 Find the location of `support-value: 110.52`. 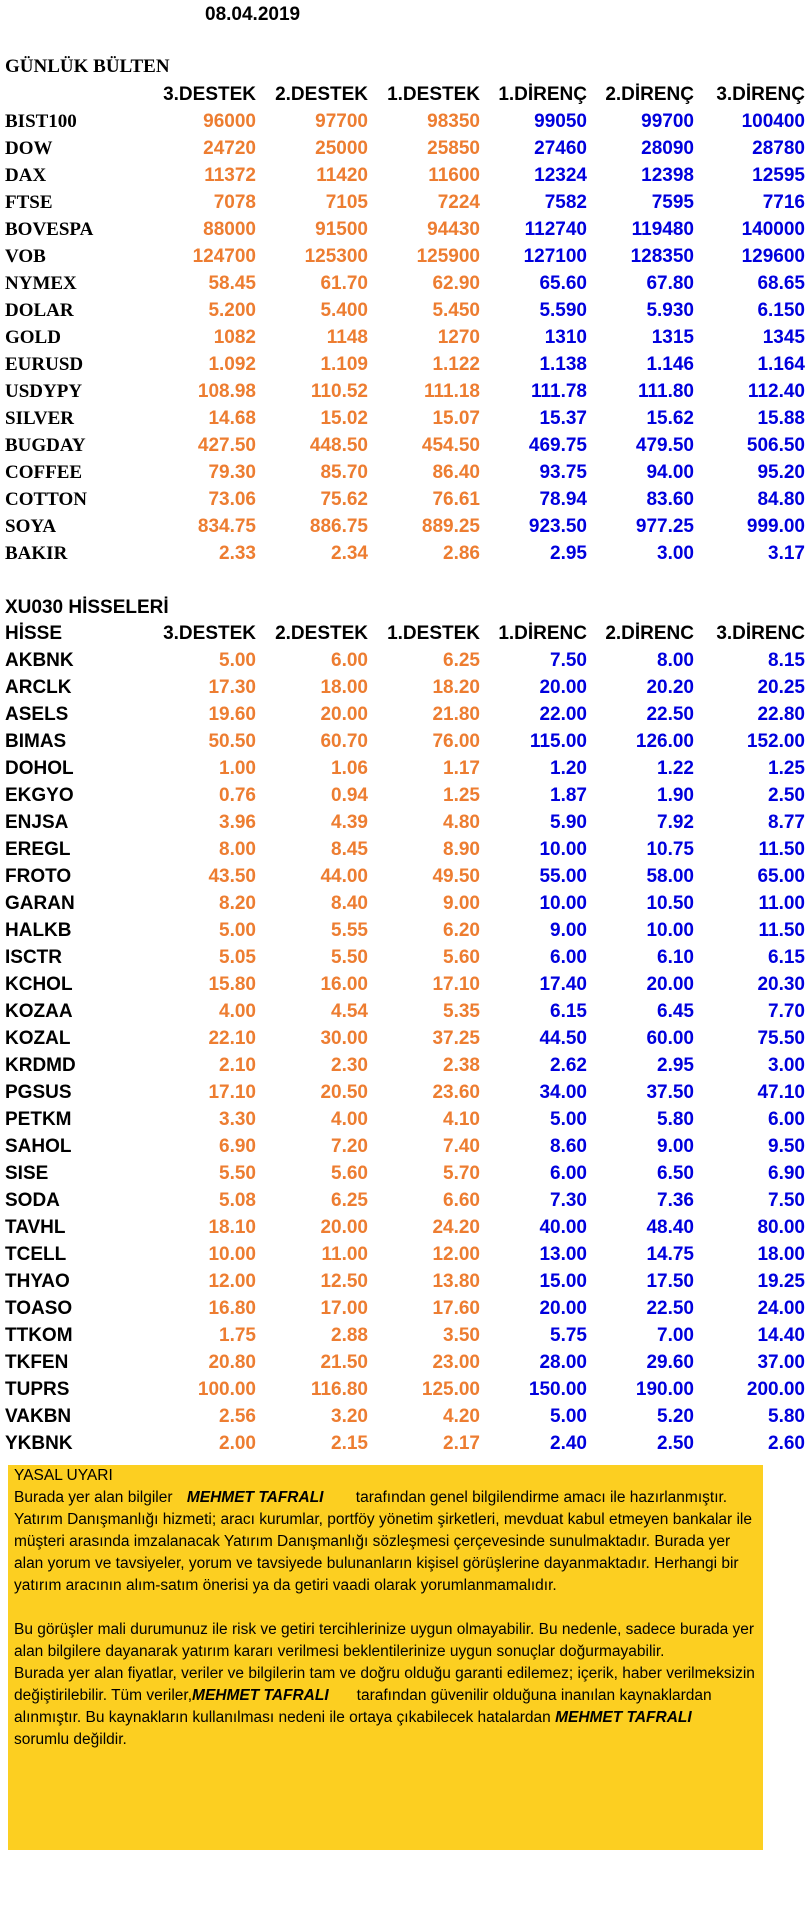

support-value: 110.52 is located at coordinates (339, 391).